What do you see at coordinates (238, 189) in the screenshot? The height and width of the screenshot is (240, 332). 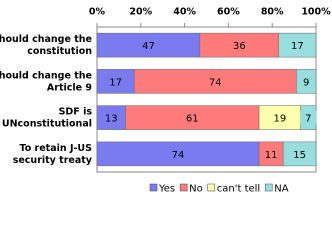 I see `legend-label: can't tell` at bounding box center [238, 189].